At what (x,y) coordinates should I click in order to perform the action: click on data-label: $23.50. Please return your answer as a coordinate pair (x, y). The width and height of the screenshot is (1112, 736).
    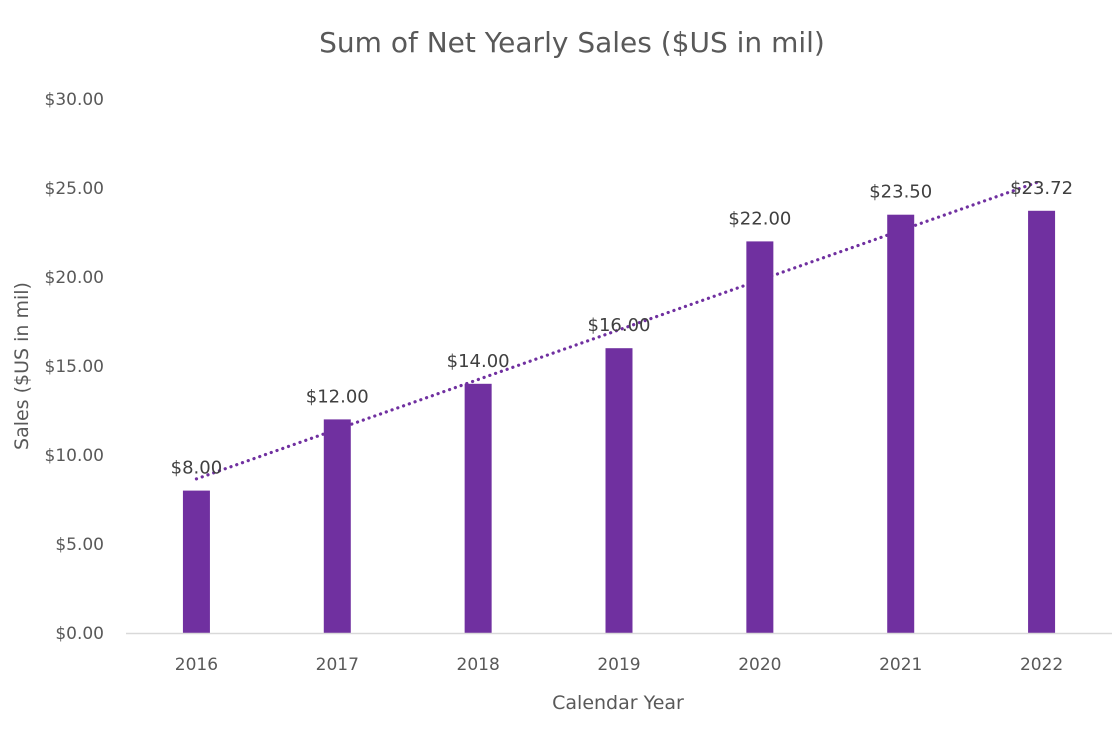
    Looking at the image, I should click on (900, 192).